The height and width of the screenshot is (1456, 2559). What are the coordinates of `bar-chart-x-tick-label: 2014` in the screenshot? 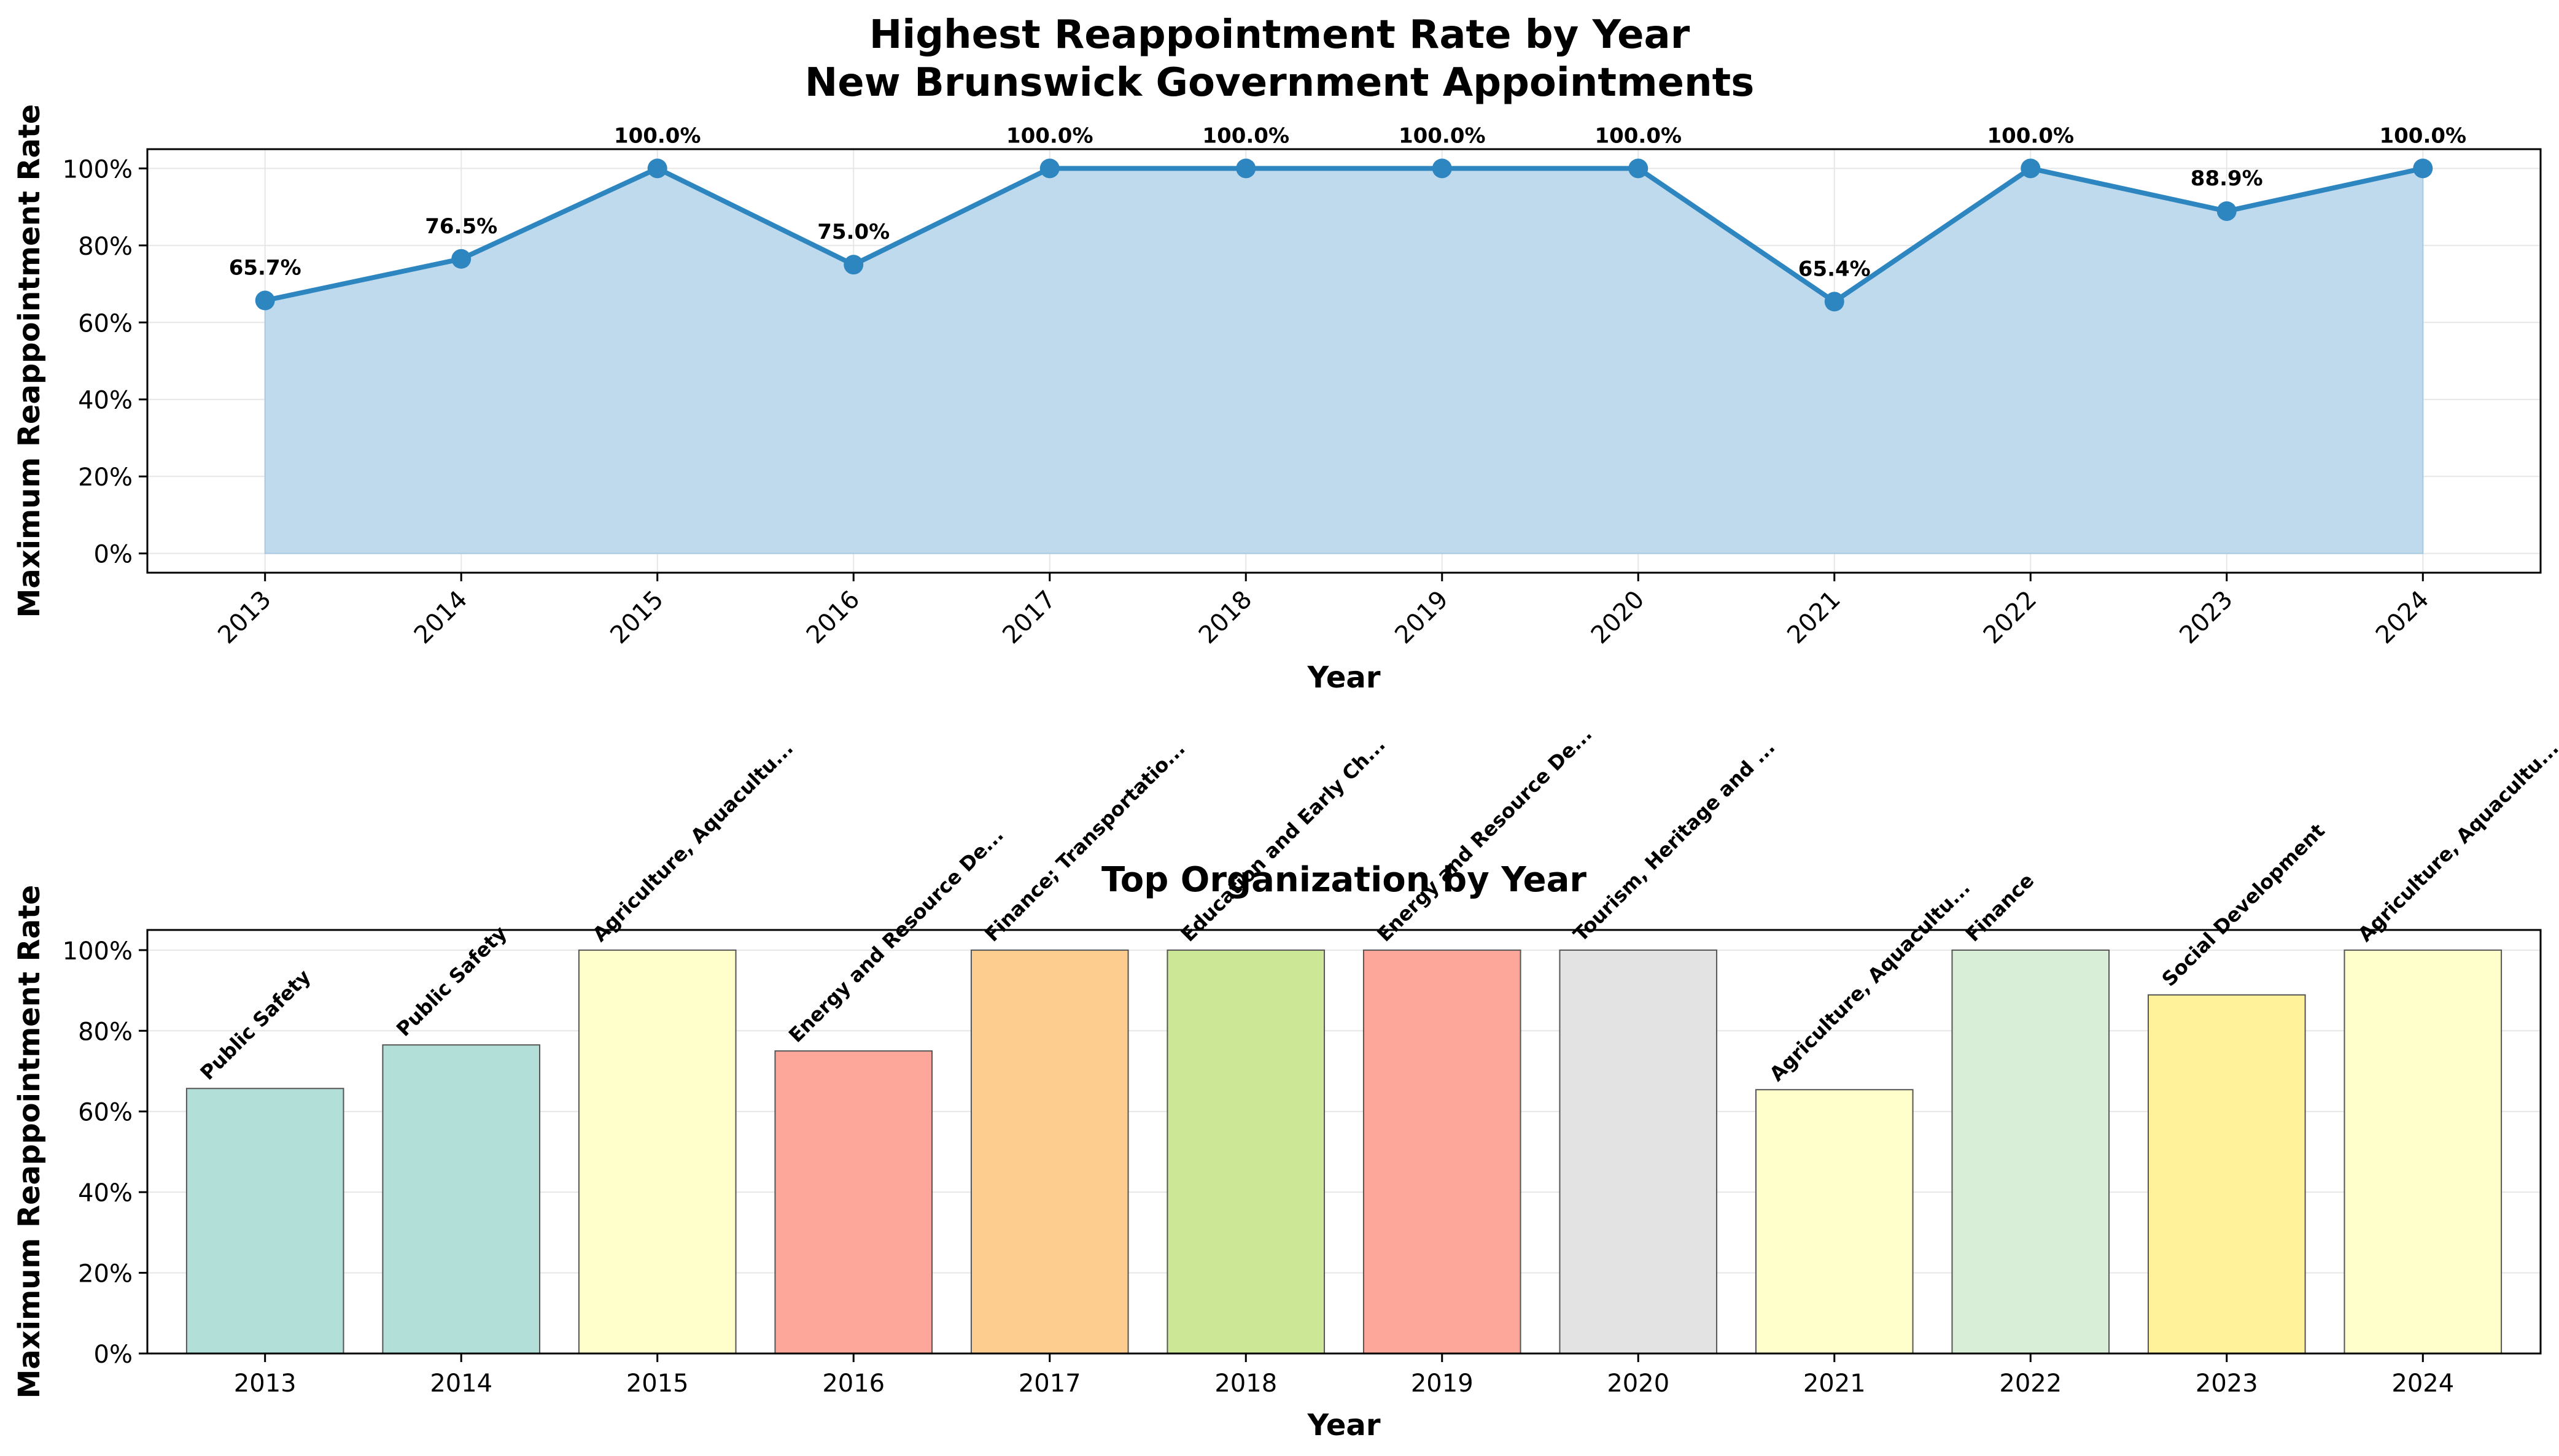 It's located at (461, 1383).